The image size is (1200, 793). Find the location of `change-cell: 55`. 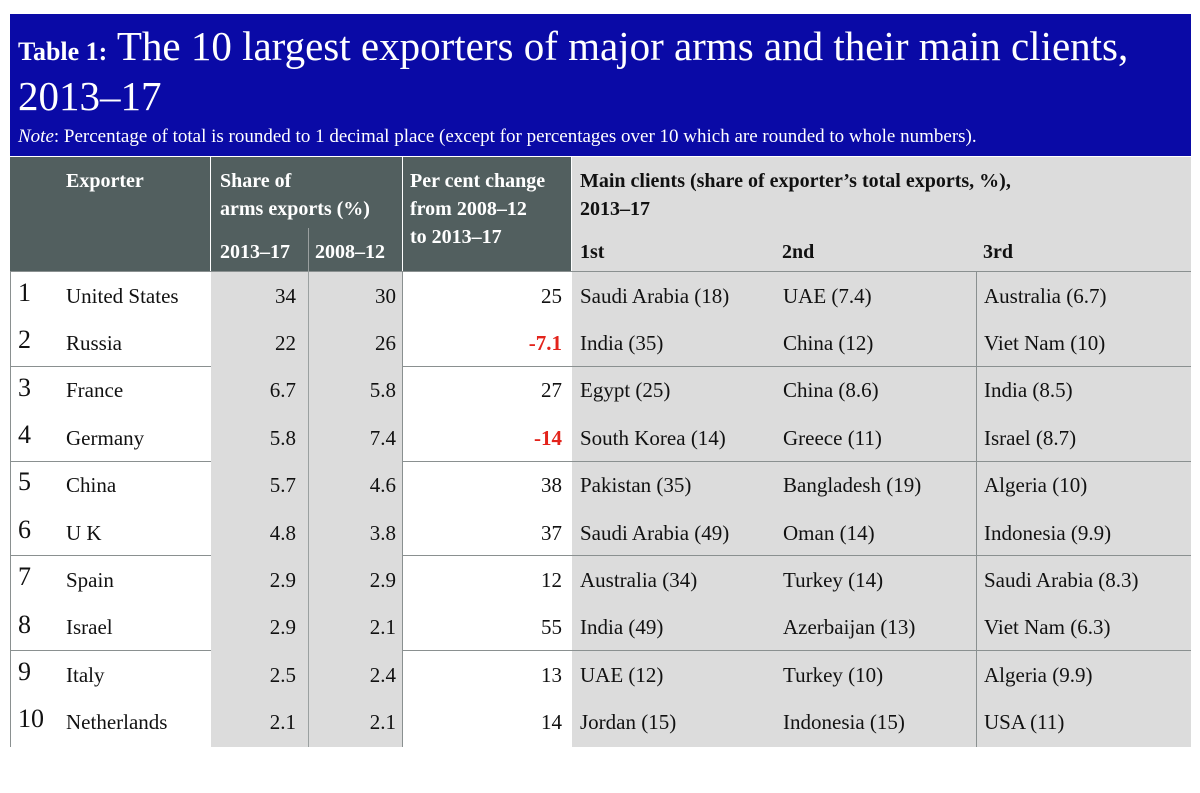

change-cell: 55 is located at coordinates (551, 627).